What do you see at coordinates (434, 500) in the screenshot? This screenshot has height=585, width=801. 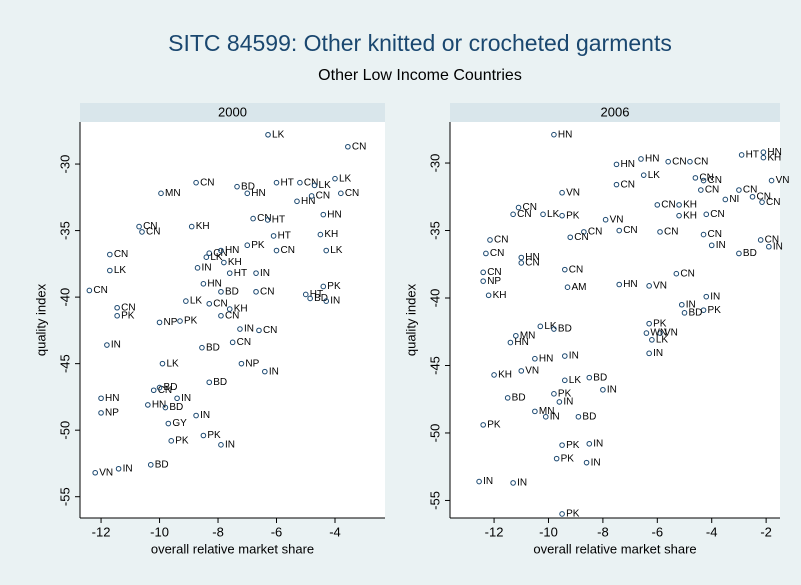 I see `y-tick-label: -55` at bounding box center [434, 500].